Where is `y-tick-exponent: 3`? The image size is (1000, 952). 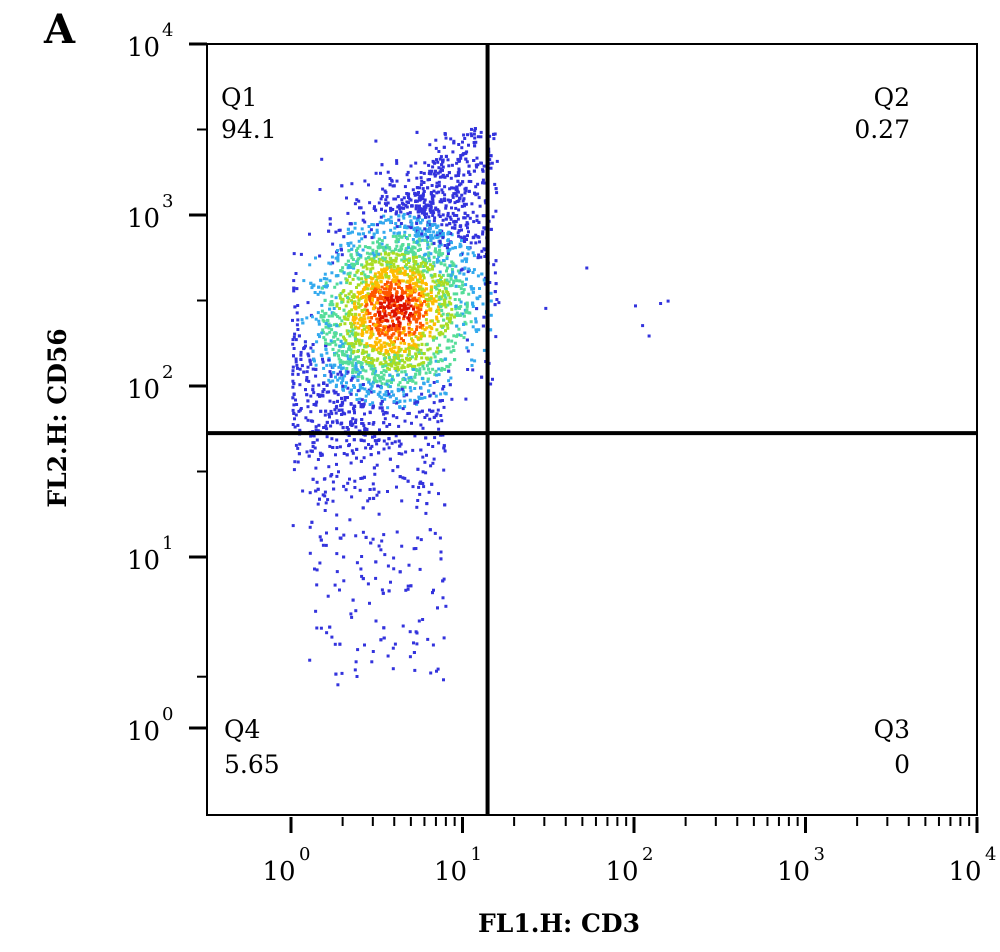
y-tick-exponent: 3 is located at coordinates (167, 201).